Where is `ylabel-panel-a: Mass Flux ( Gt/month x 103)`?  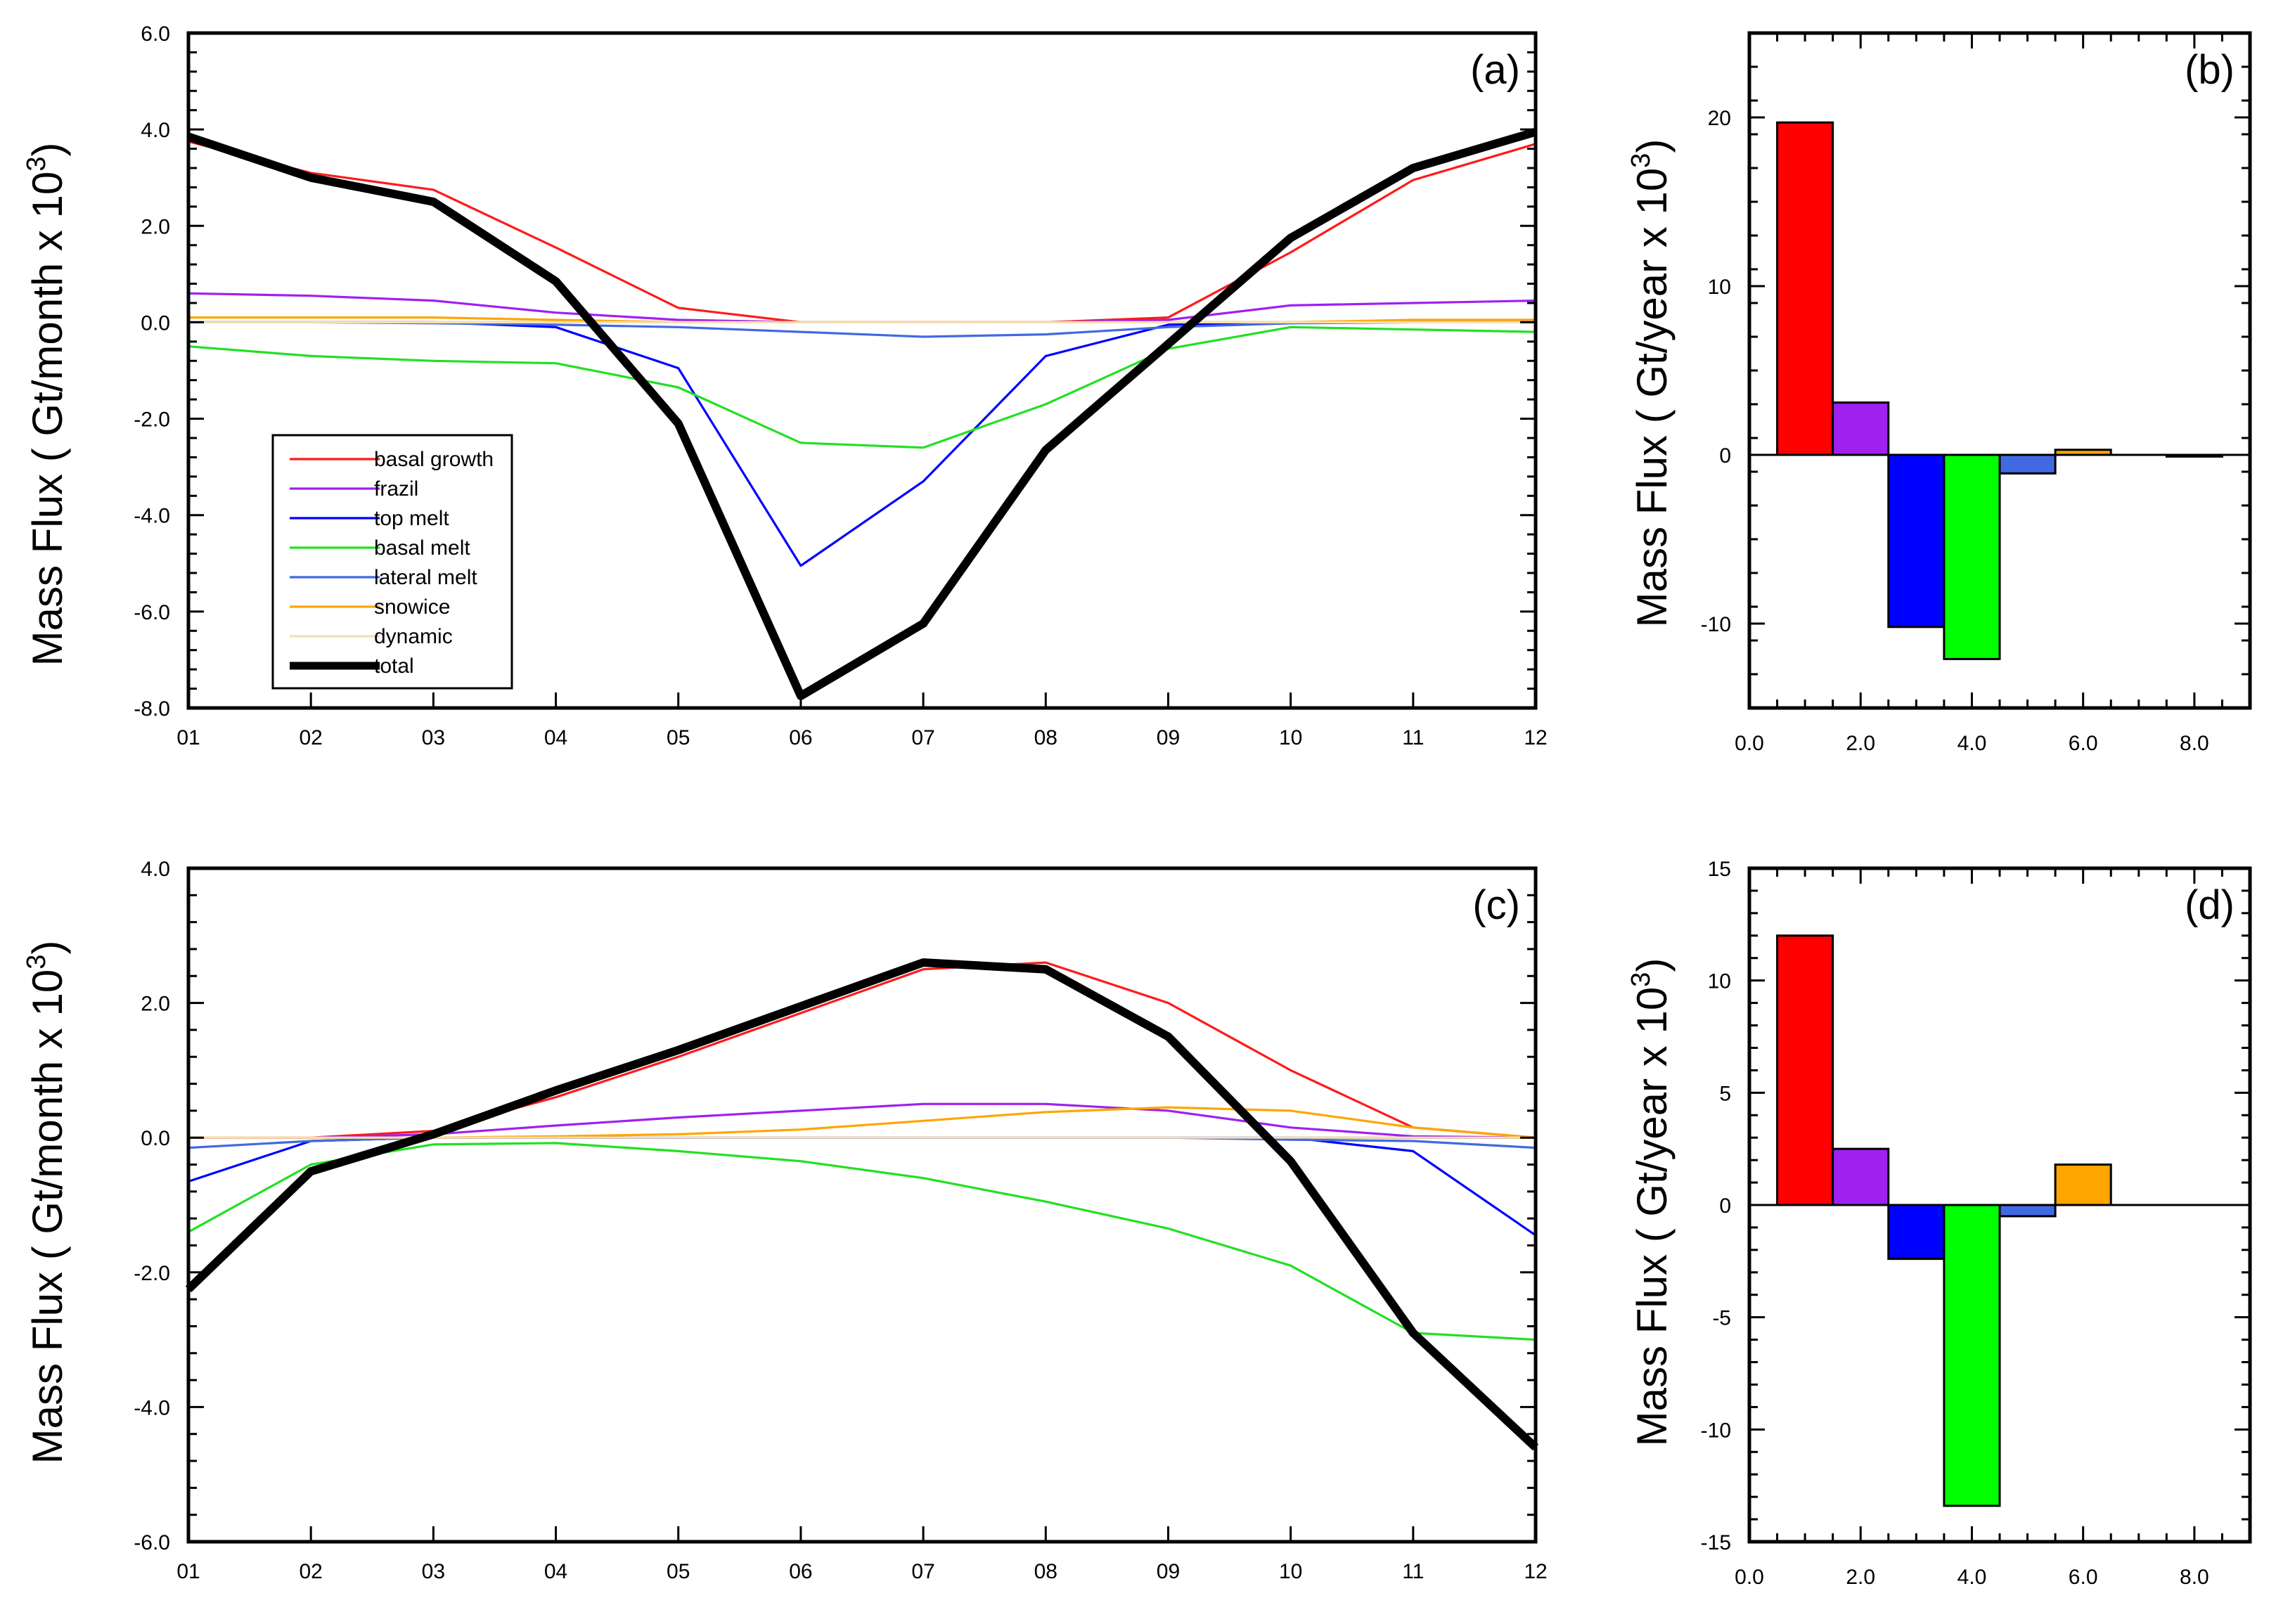 ylabel-panel-a: Mass Flux ( Gt/month x 103) is located at coordinates (46, 404).